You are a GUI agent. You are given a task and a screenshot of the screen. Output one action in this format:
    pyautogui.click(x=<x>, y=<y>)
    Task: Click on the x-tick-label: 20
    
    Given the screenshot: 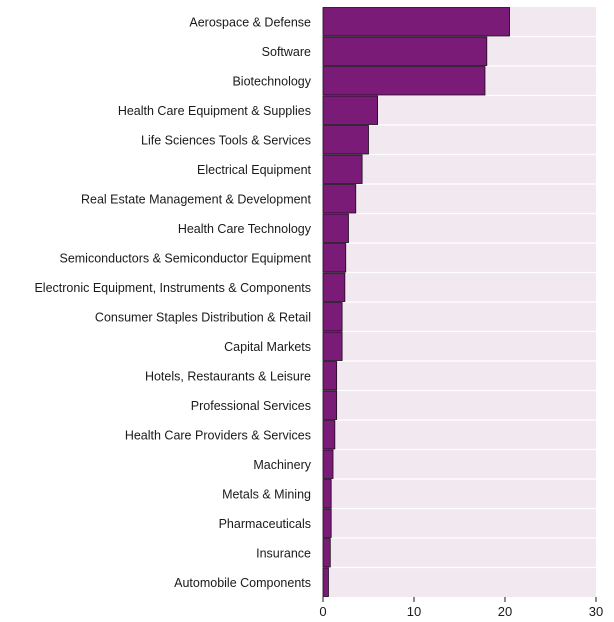 What is the action you would take?
    pyautogui.click(x=505, y=611)
    